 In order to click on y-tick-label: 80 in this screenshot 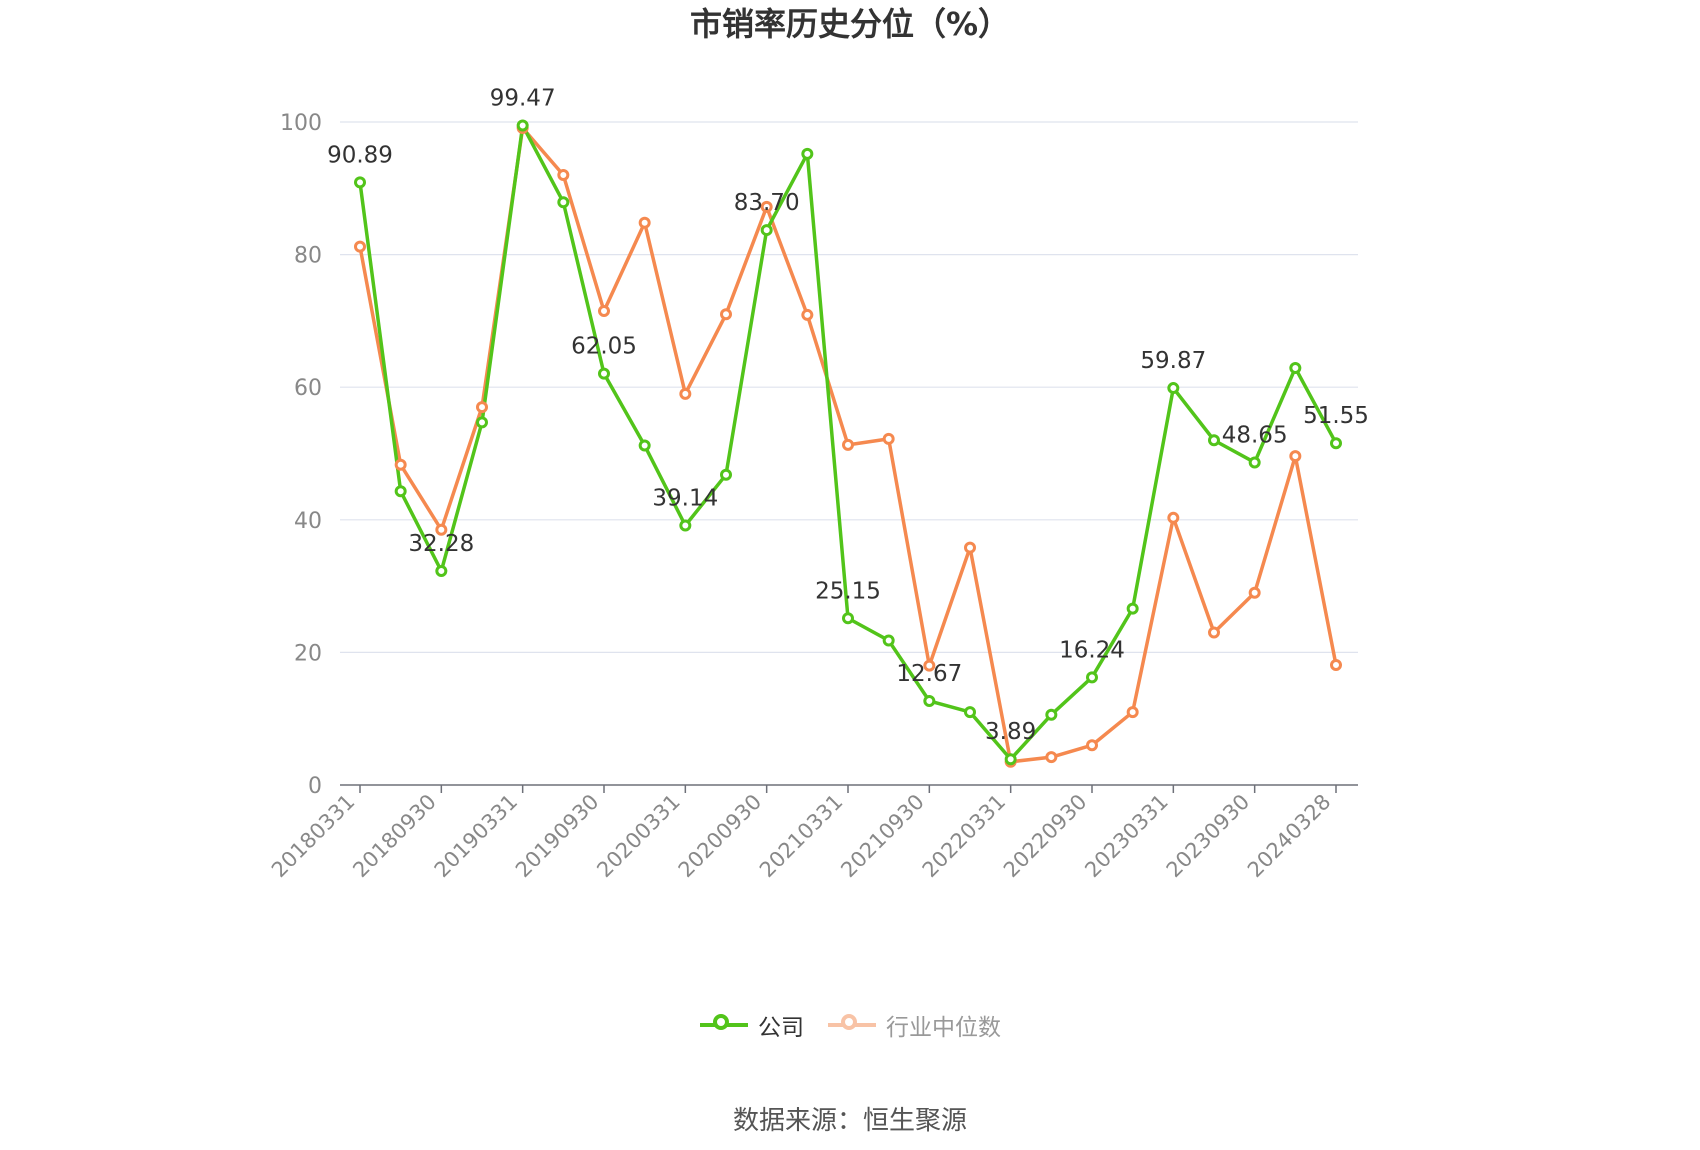, I will do `click(308, 256)`.